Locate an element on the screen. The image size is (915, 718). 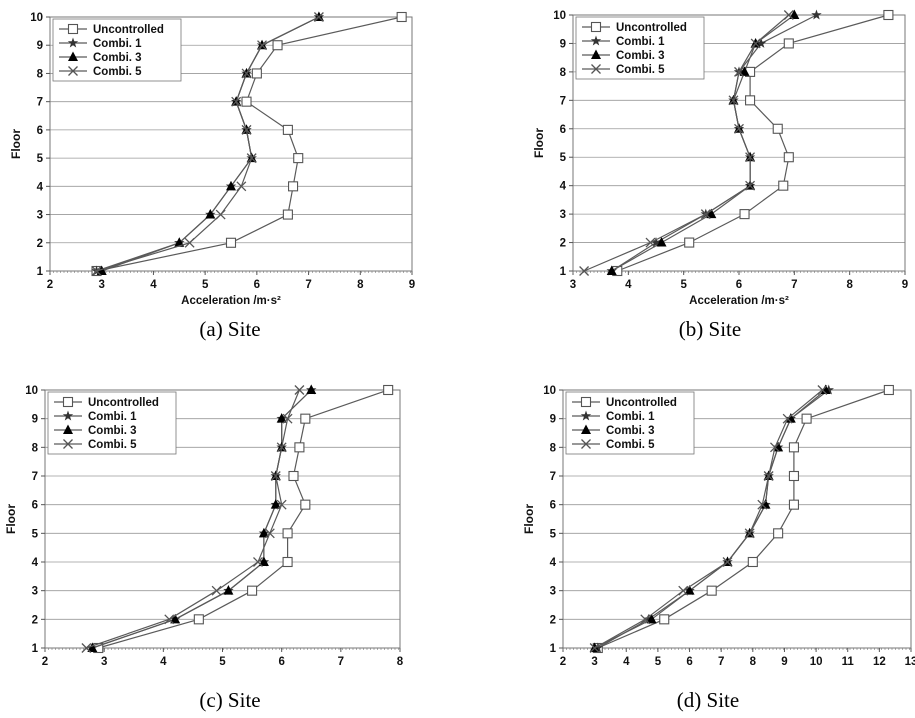
y-axis-title: Floor is located at coordinates (11, 519).